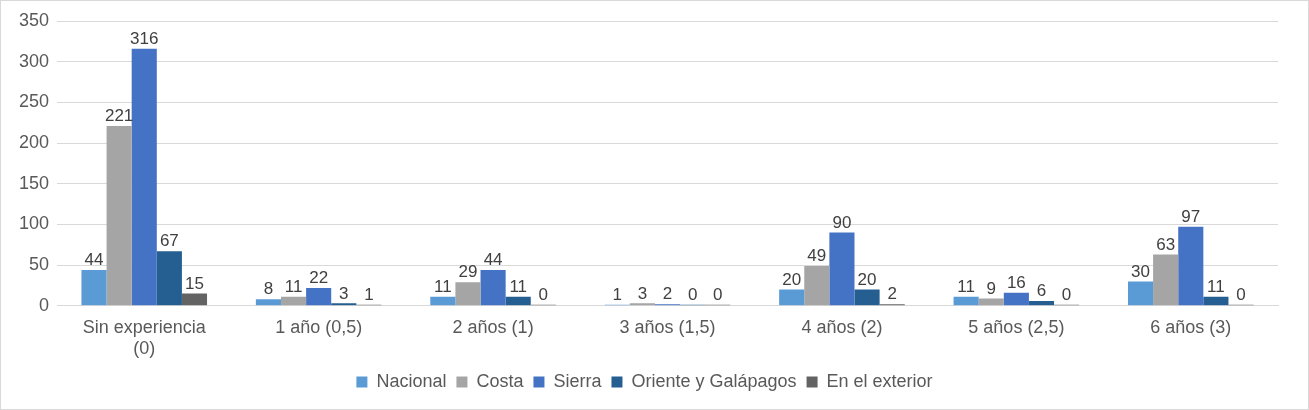 Image resolution: width=1309 pixels, height=410 pixels. What do you see at coordinates (44, 304) in the screenshot?
I see `y-tick-label: 0` at bounding box center [44, 304].